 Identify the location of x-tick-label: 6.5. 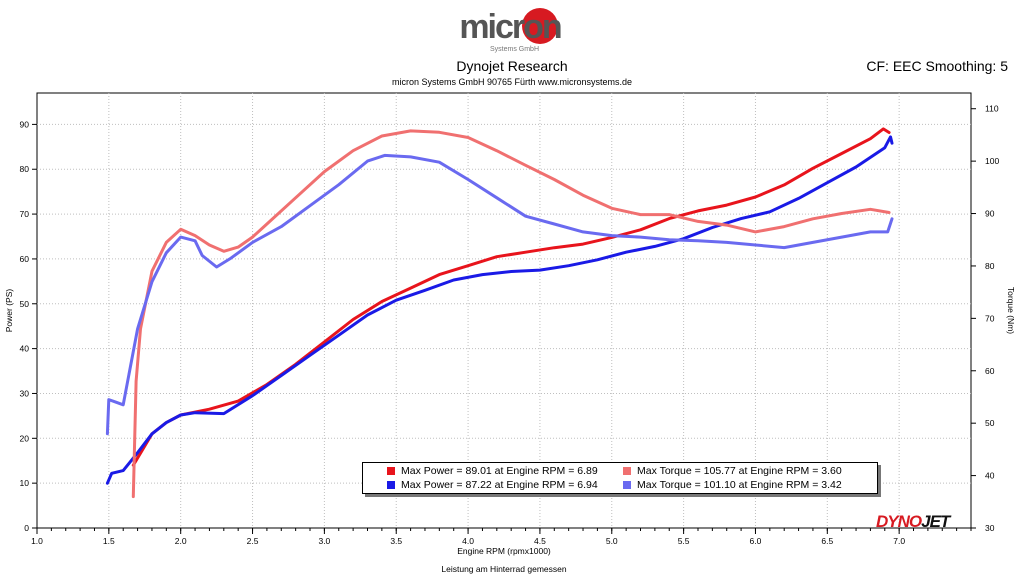
(827, 541).